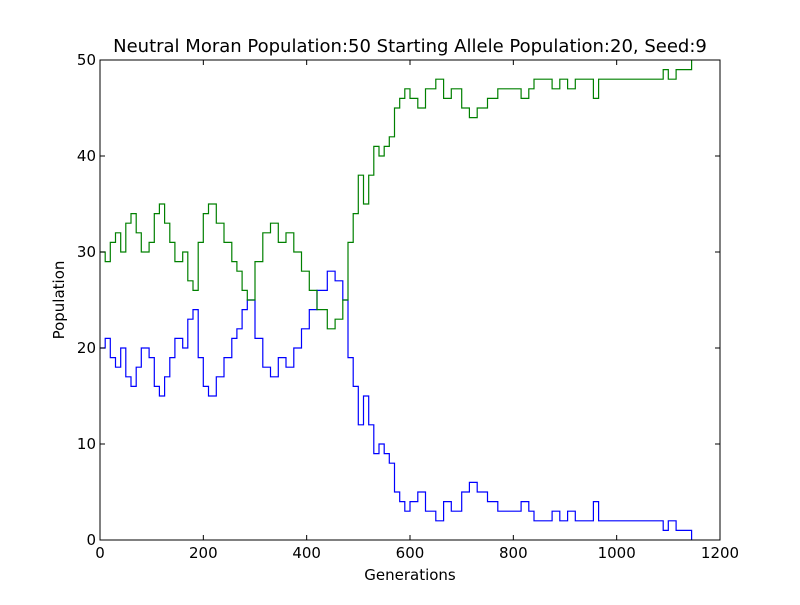 Image resolution: width=800 pixels, height=605 pixels. What do you see at coordinates (410, 553) in the screenshot?
I see `x-tick-label-3: 600` at bounding box center [410, 553].